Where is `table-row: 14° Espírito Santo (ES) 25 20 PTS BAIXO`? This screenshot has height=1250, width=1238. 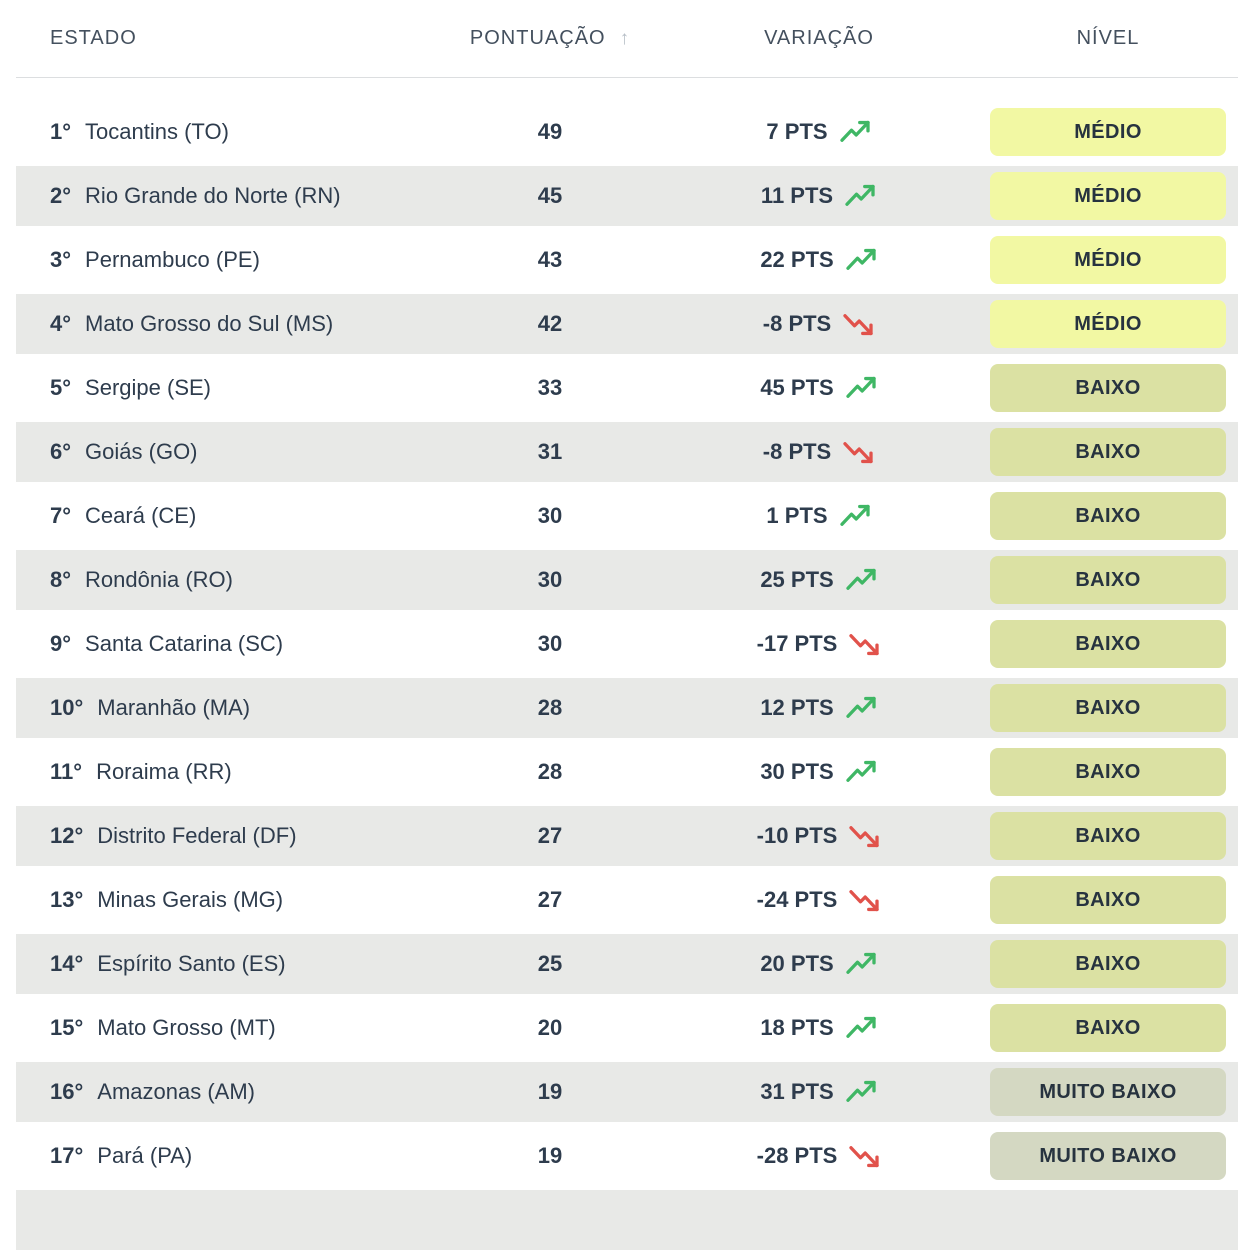 table-row: 14° Espírito Santo (ES) 25 20 PTS BAIXO is located at coordinates (627, 964).